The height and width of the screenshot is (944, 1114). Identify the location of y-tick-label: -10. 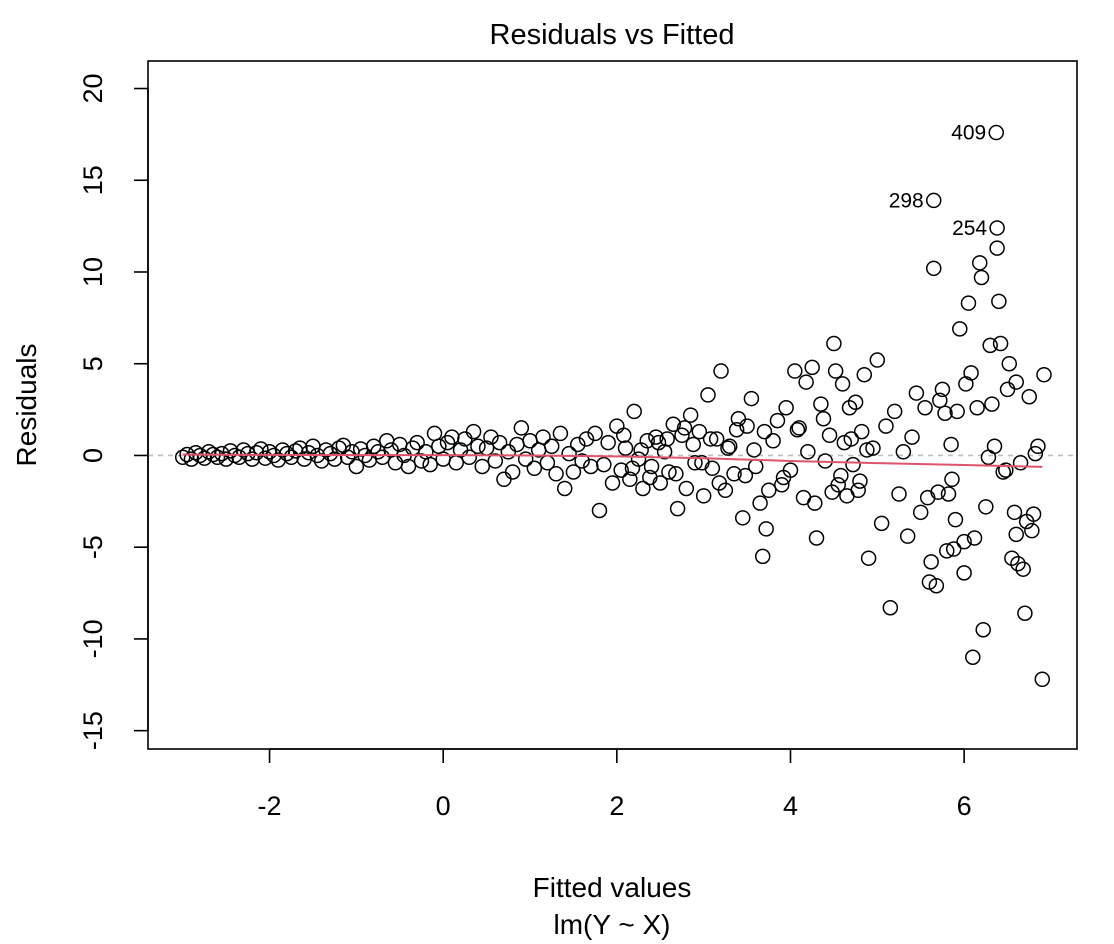
(93, 638).